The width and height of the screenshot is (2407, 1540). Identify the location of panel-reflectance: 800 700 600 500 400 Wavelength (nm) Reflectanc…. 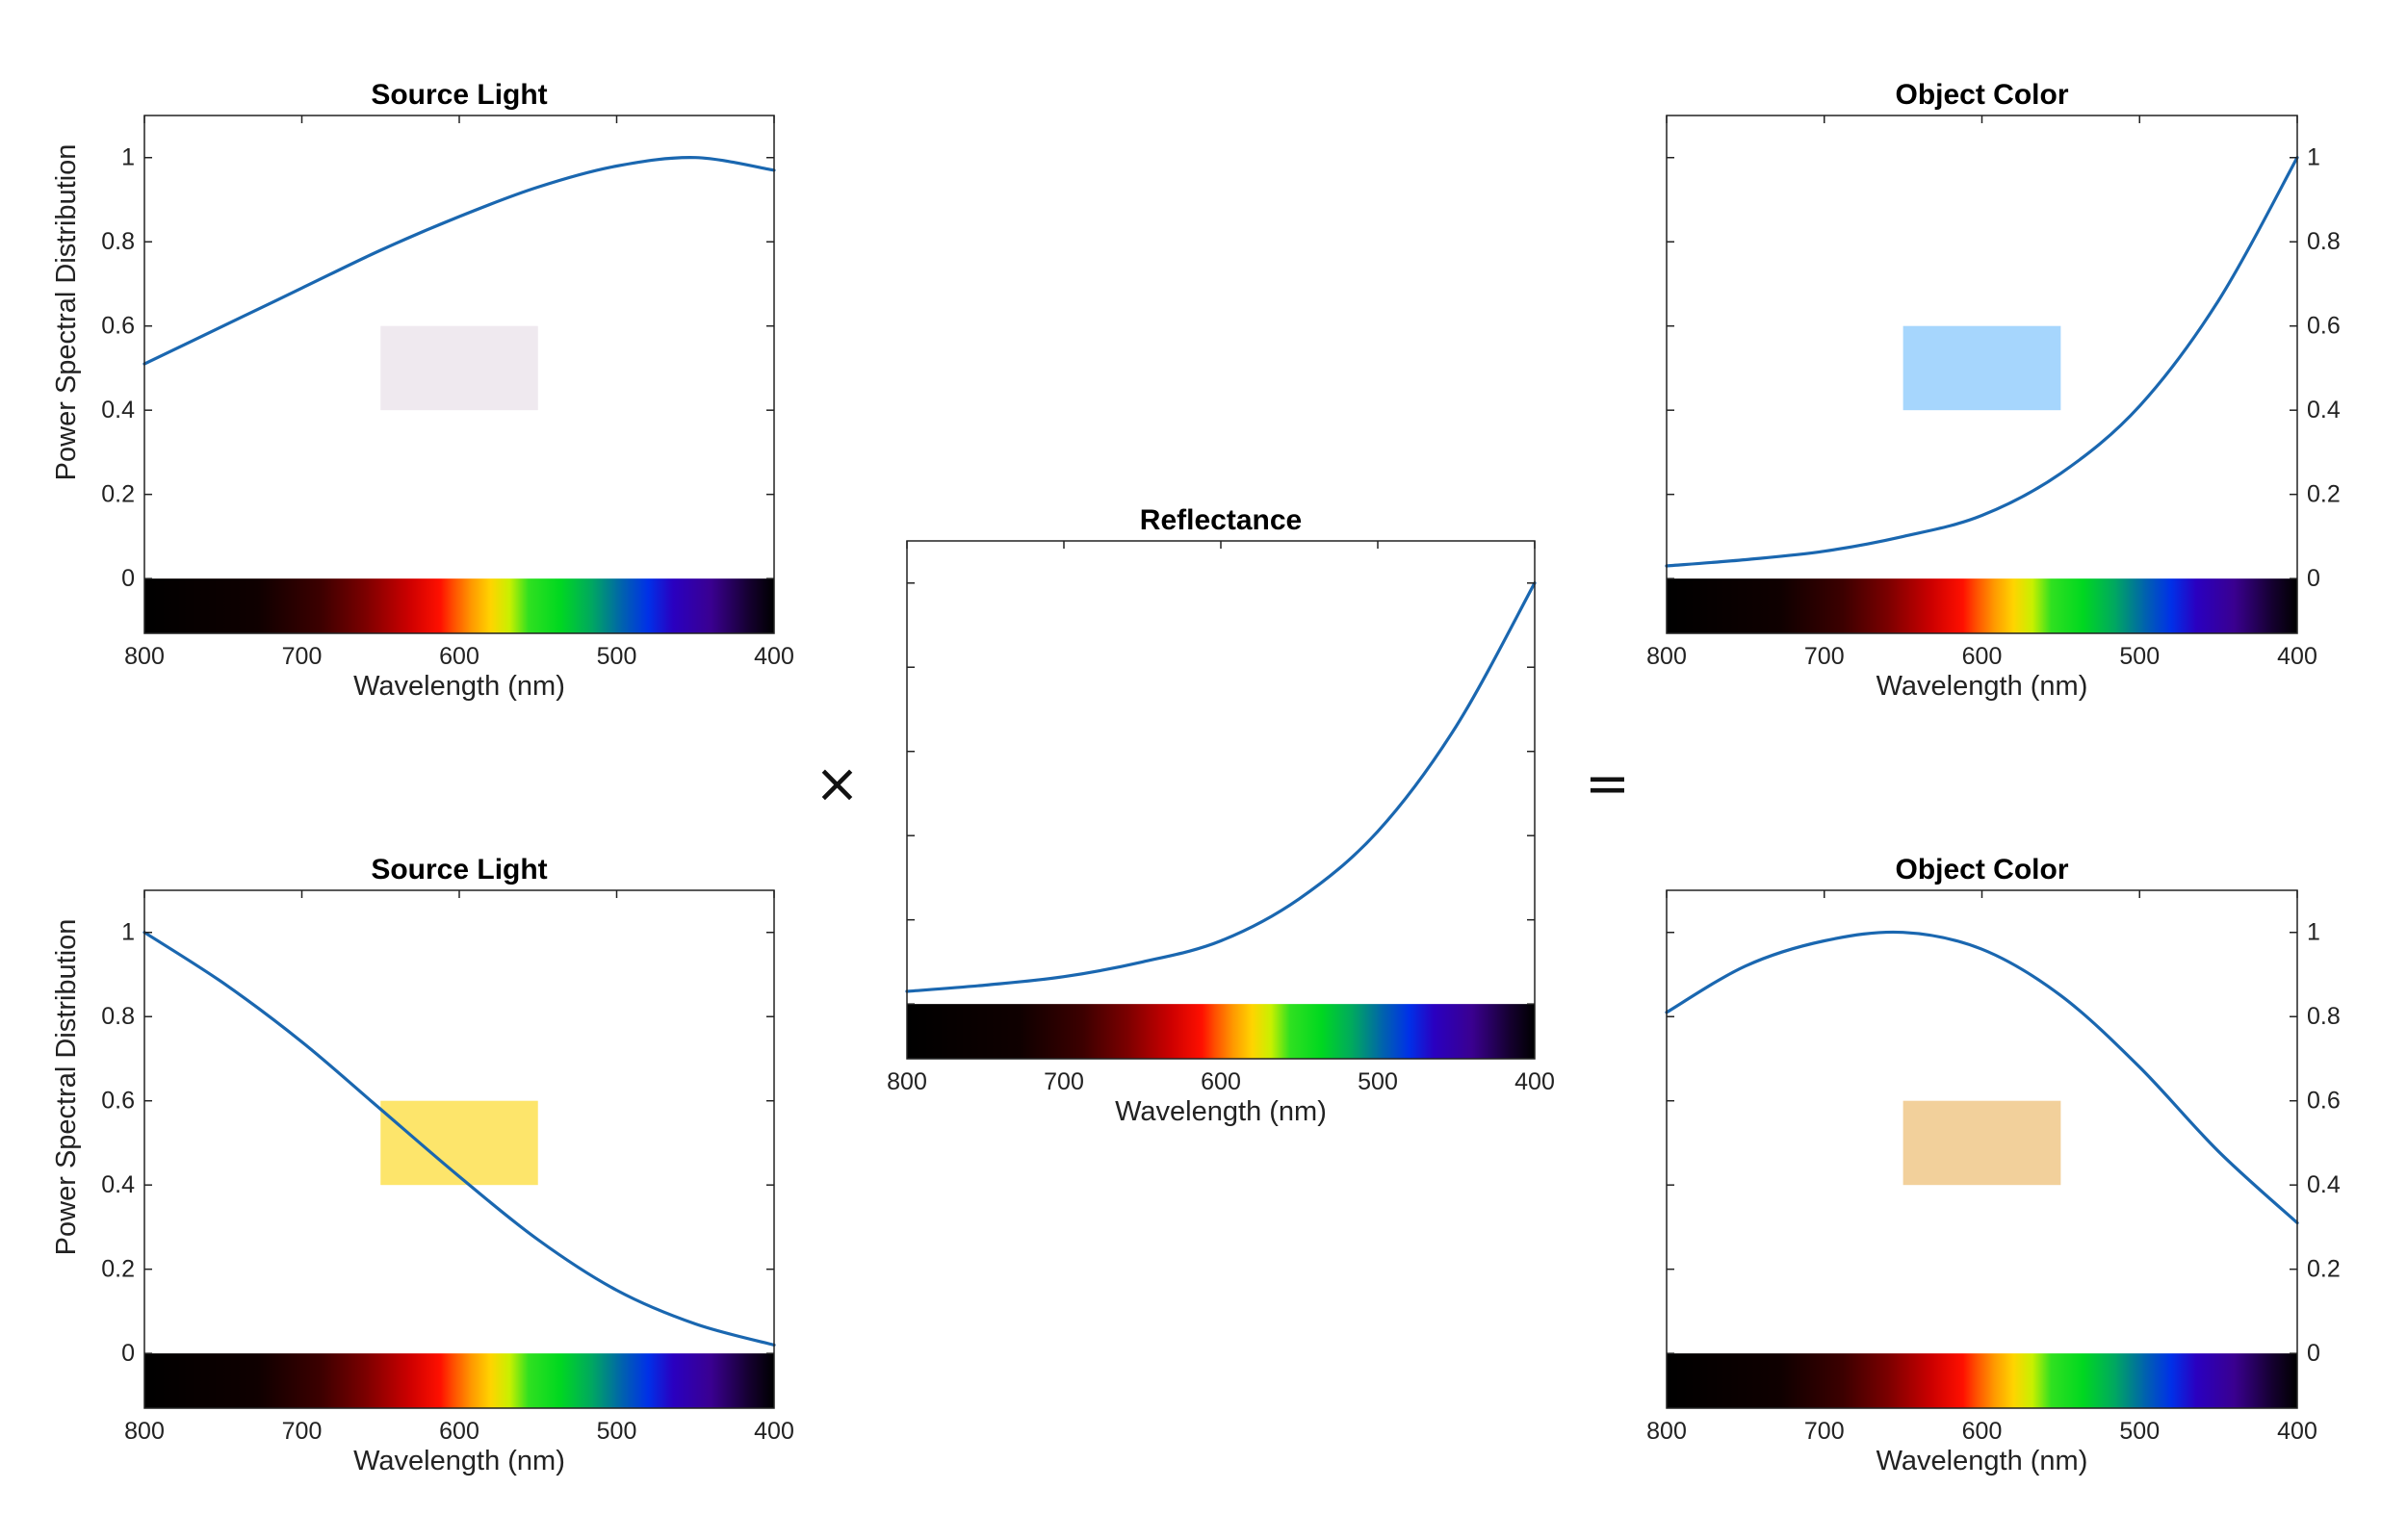
(1221, 815).